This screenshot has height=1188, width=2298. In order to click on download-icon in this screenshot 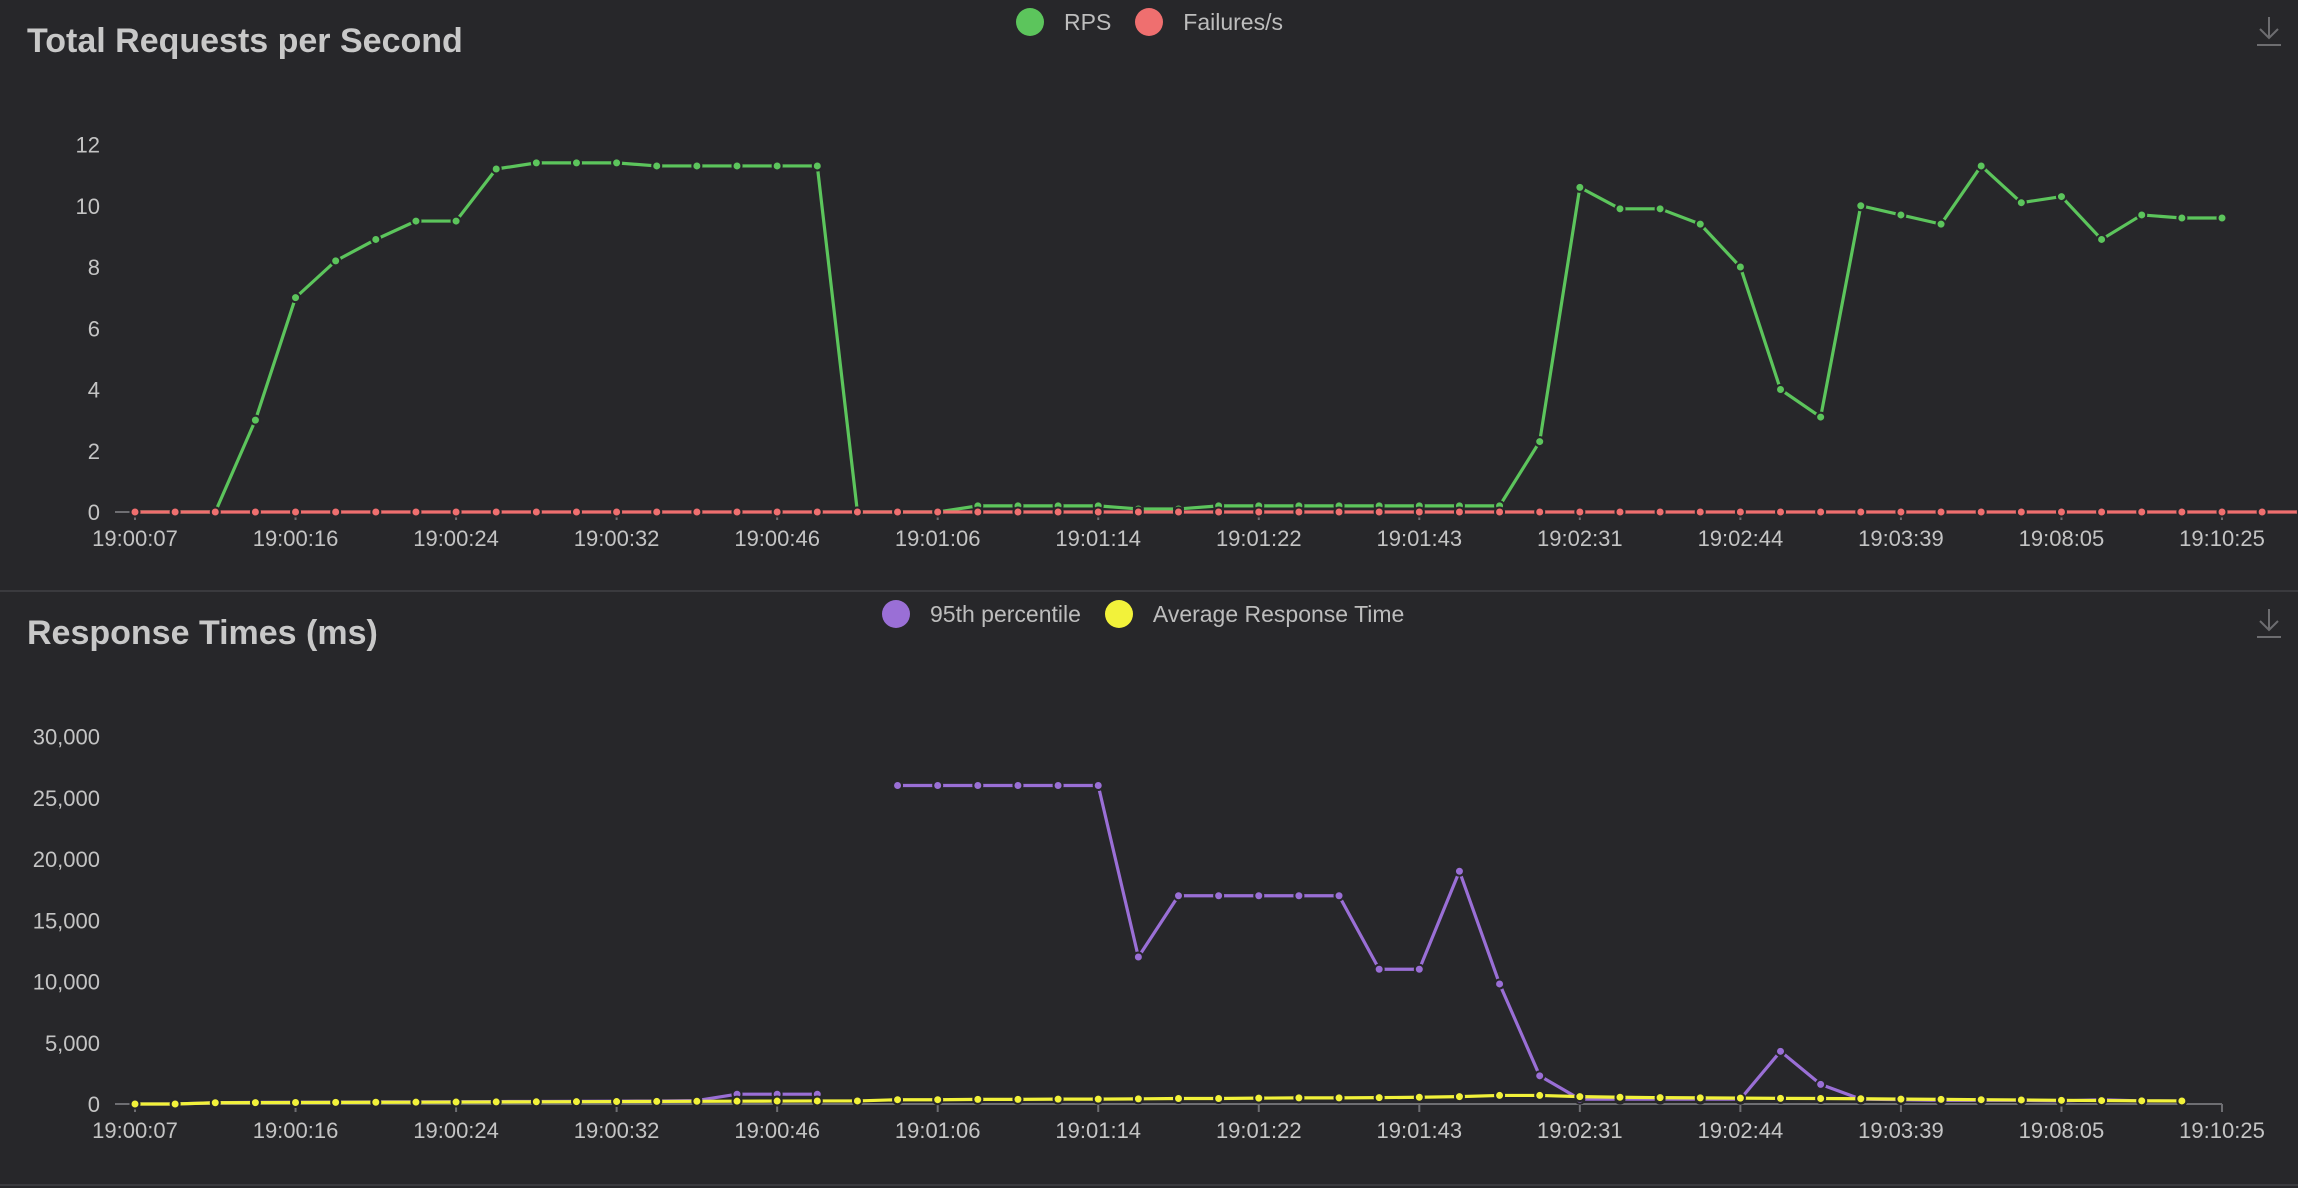, I will do `click(2269, 623)`.